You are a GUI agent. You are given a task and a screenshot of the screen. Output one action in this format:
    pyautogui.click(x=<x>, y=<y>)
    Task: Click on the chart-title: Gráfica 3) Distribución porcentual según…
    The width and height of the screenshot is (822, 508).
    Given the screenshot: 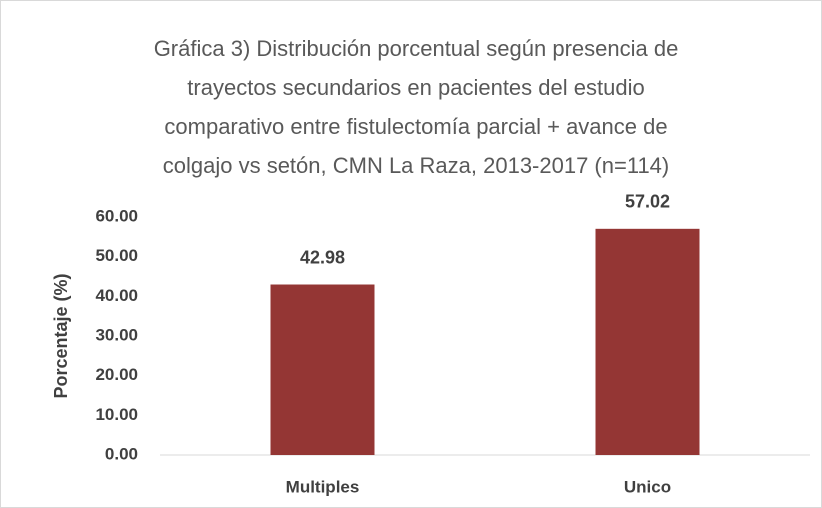 What is the action you would take?
    pyautogui.click(x=416, y=48)
    